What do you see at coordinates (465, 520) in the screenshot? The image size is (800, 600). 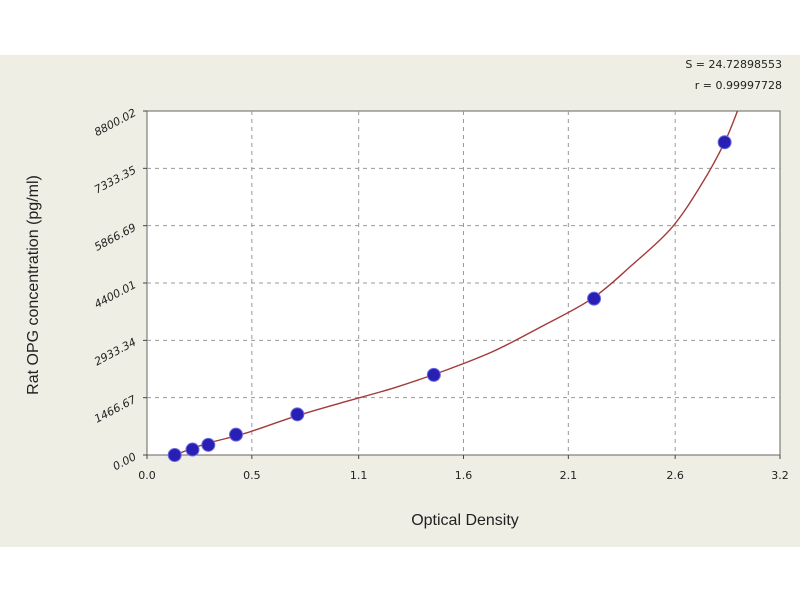 I see `x-axis-title: Optical Density` at bounding box center [465, 520].